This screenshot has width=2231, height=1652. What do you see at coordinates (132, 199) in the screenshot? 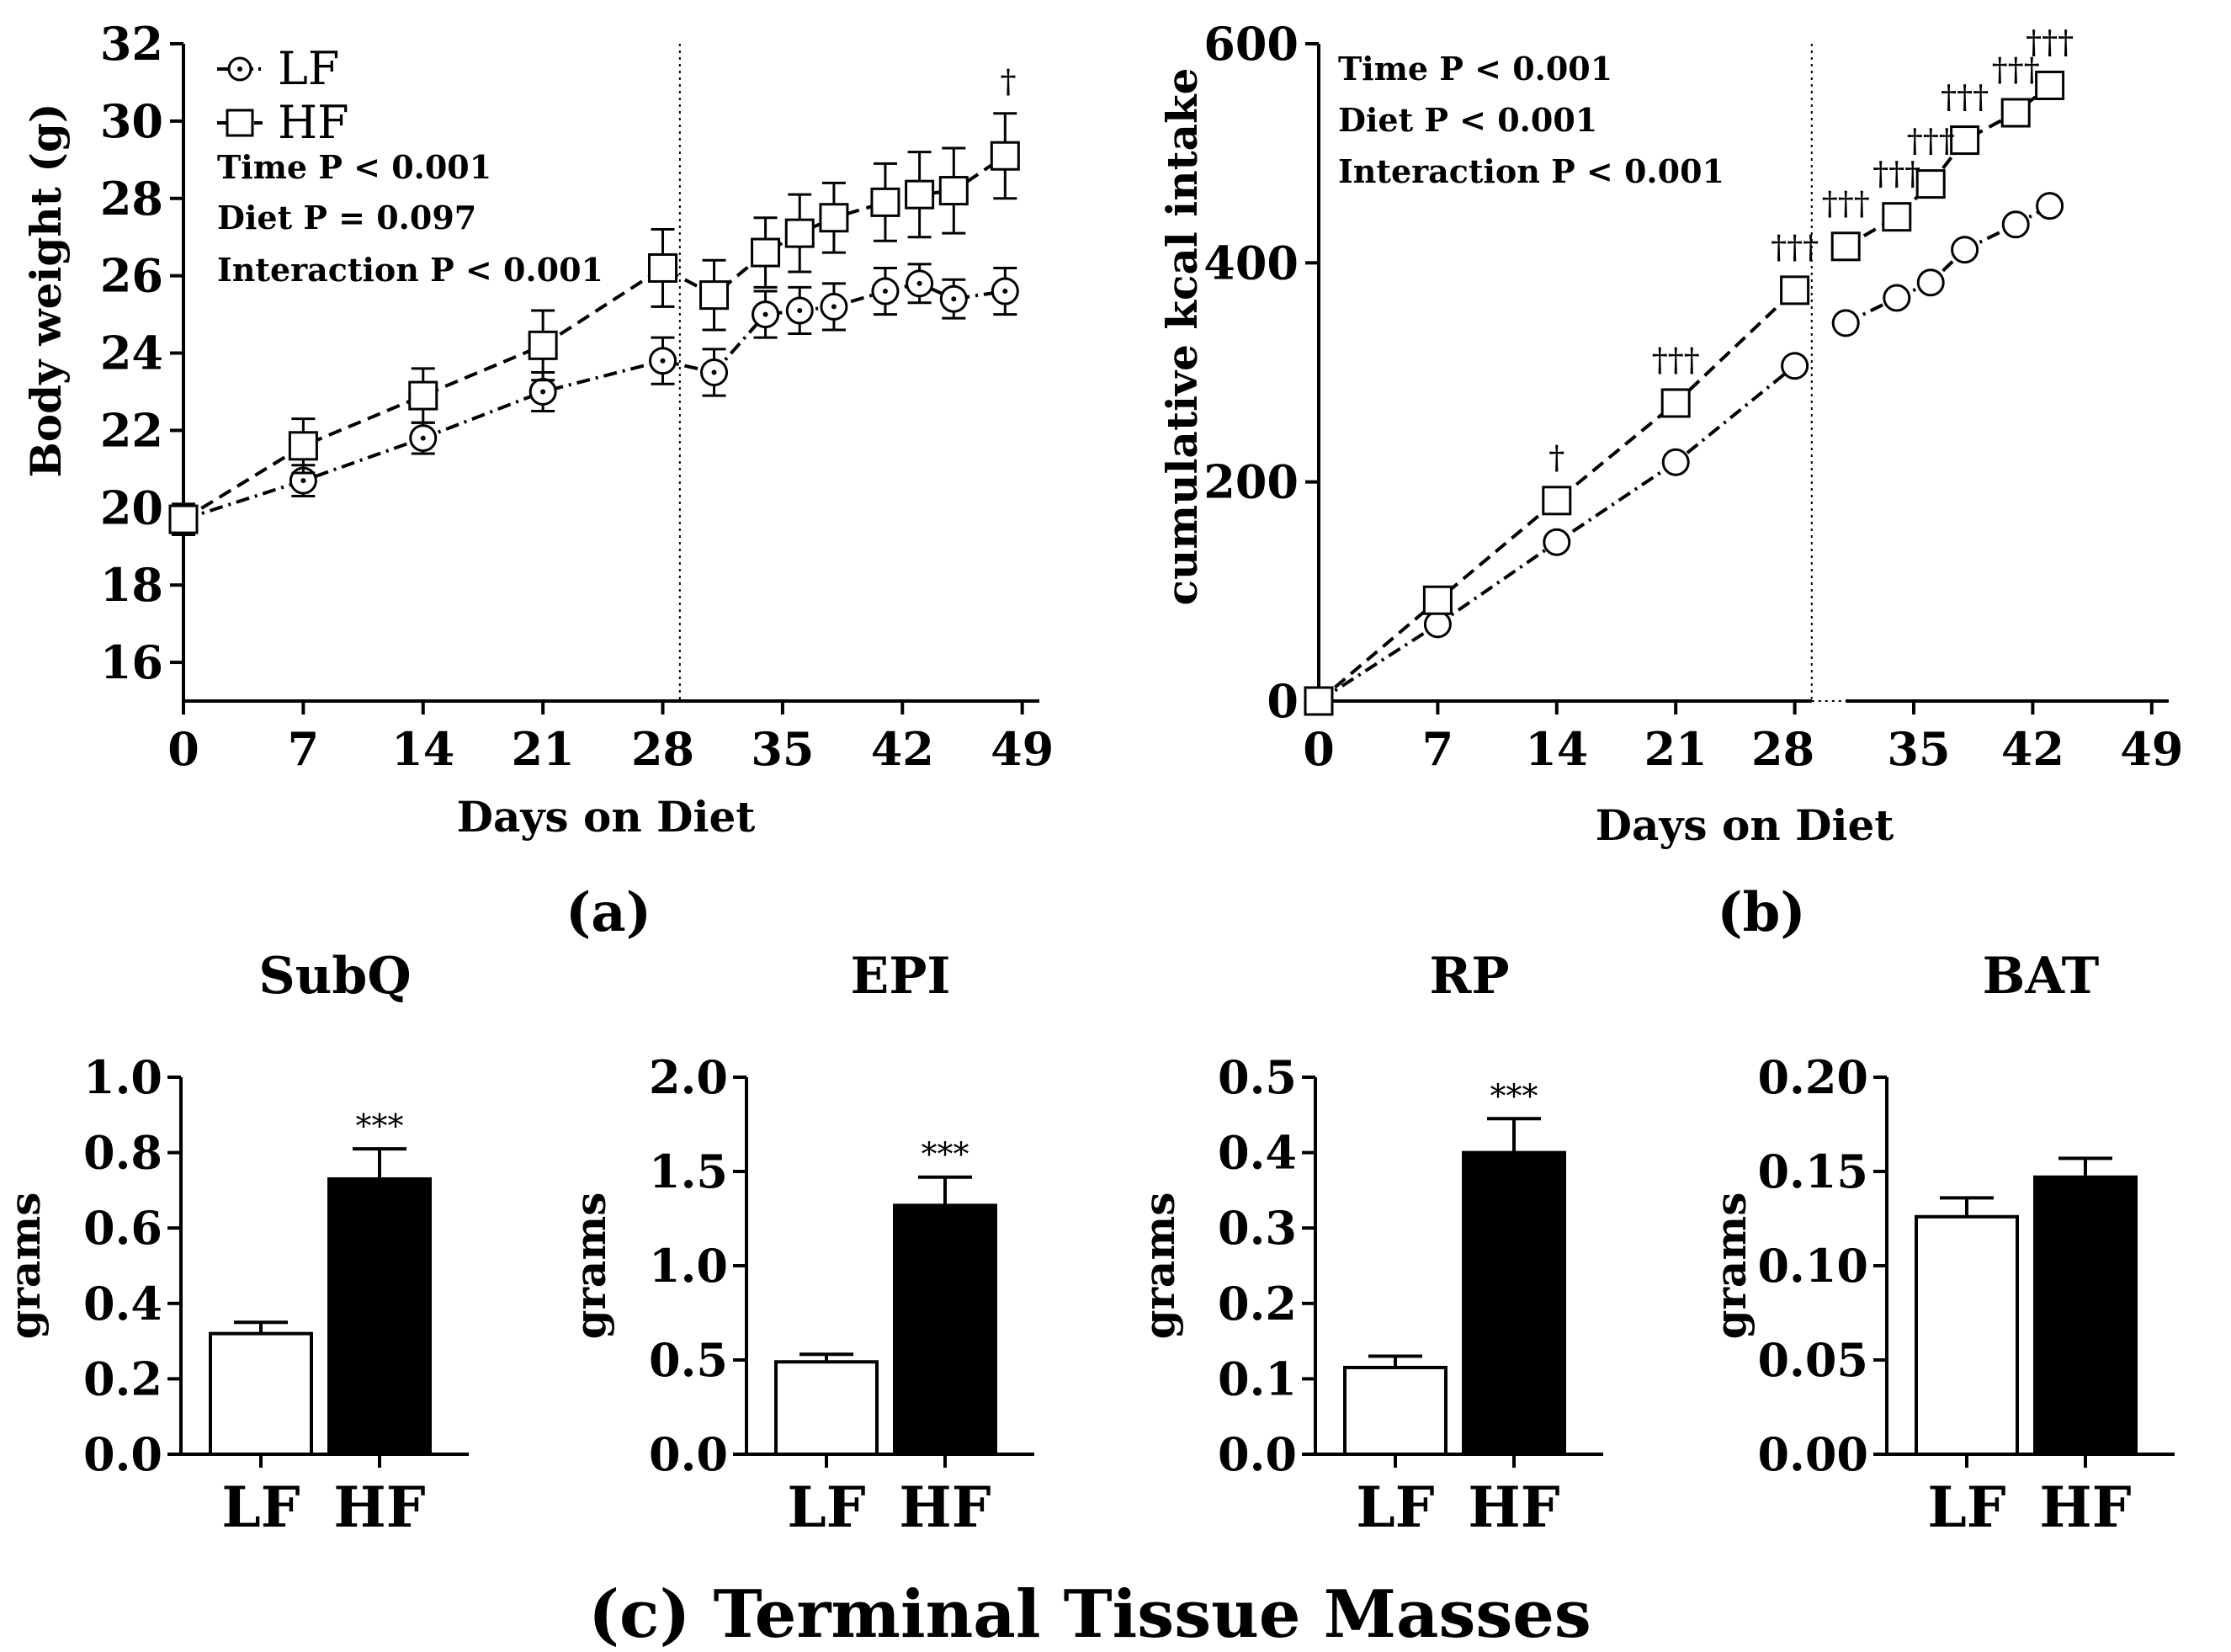
I see `panel-a-y-tick-label: 28` at bounding box center [132, 199].